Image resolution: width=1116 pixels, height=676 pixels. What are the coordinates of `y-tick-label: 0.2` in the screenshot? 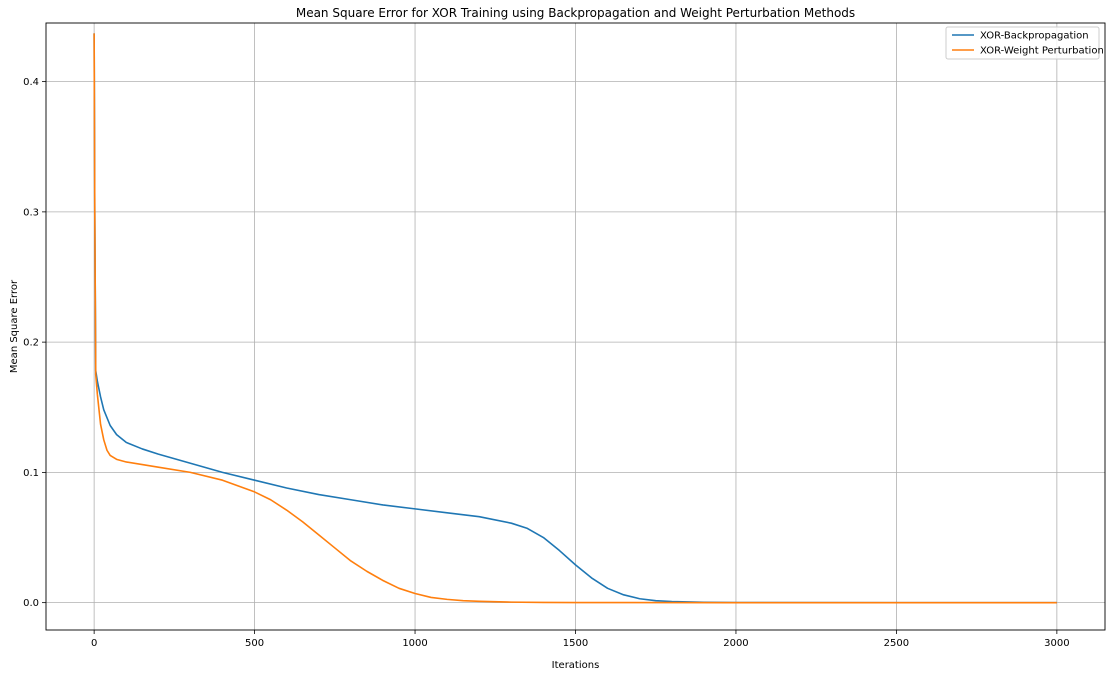 It's located at (31, 343).